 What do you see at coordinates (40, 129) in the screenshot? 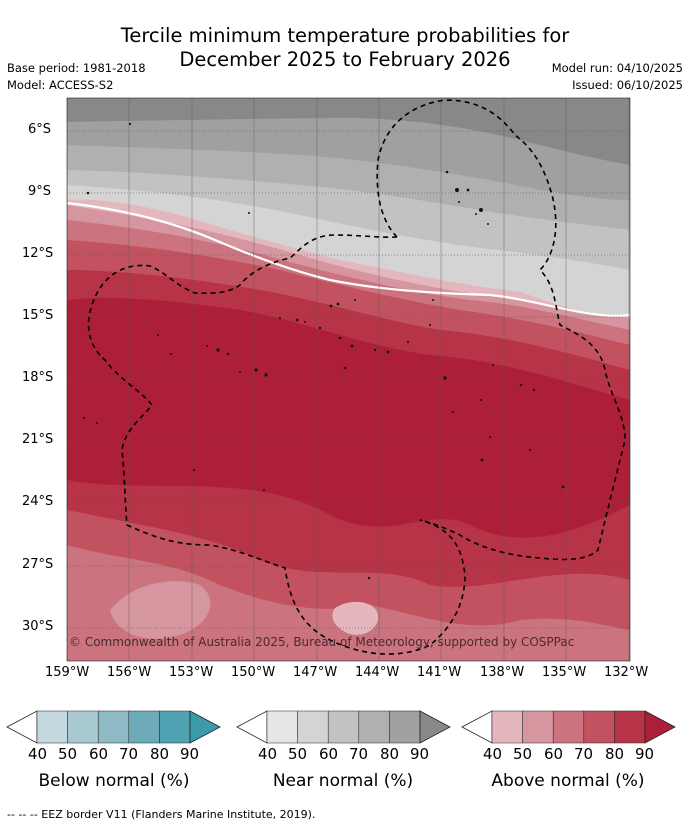
I see `lat-label: 6°S` at bounding box center [40, 129].